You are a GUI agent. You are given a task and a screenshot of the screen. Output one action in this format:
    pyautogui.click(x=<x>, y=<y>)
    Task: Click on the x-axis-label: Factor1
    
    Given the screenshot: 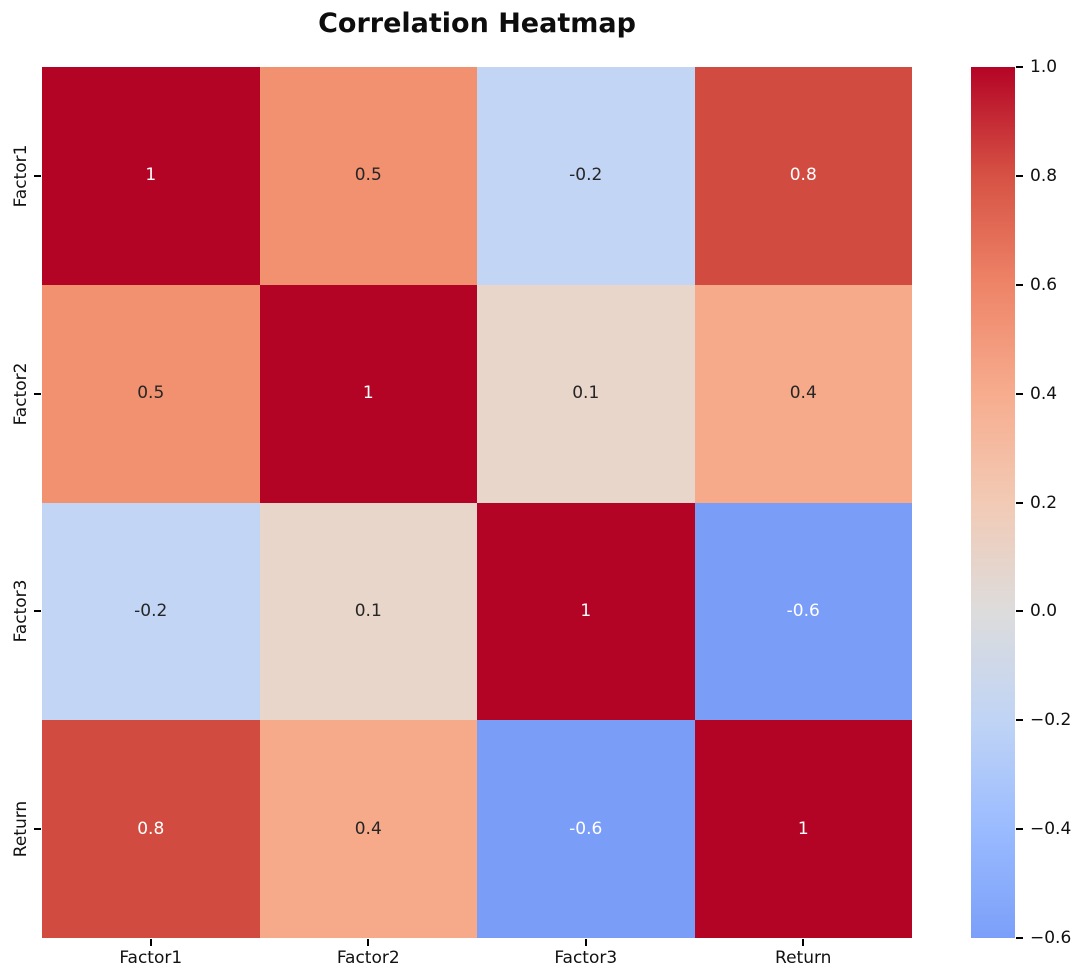 What is the action you would take?
    pyautogui.click(x=151, y=958)
    